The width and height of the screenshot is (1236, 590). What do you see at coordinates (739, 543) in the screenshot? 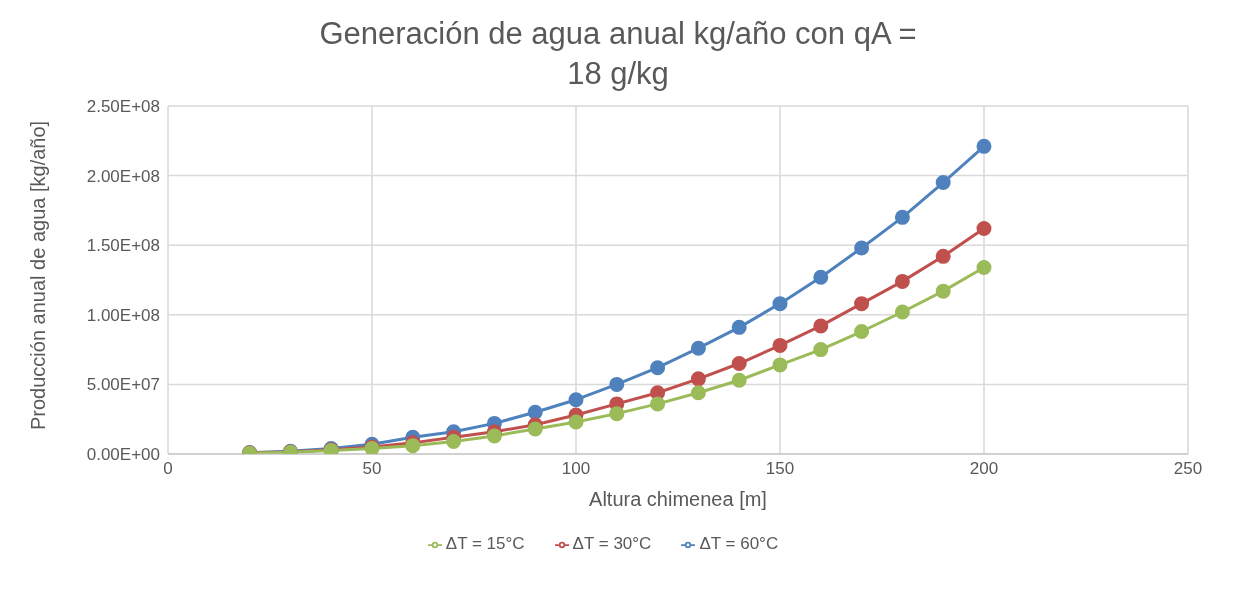
I see `legend-label: ΔT = 60°C` at bounding box center [739, 543].